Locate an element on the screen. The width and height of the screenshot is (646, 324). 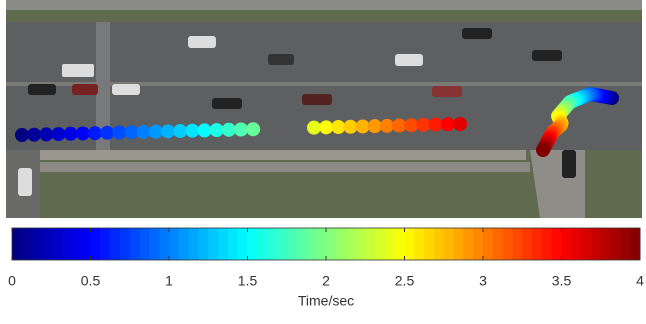
colorbar-tick-label: 0 is located at coordinates (12, 281).